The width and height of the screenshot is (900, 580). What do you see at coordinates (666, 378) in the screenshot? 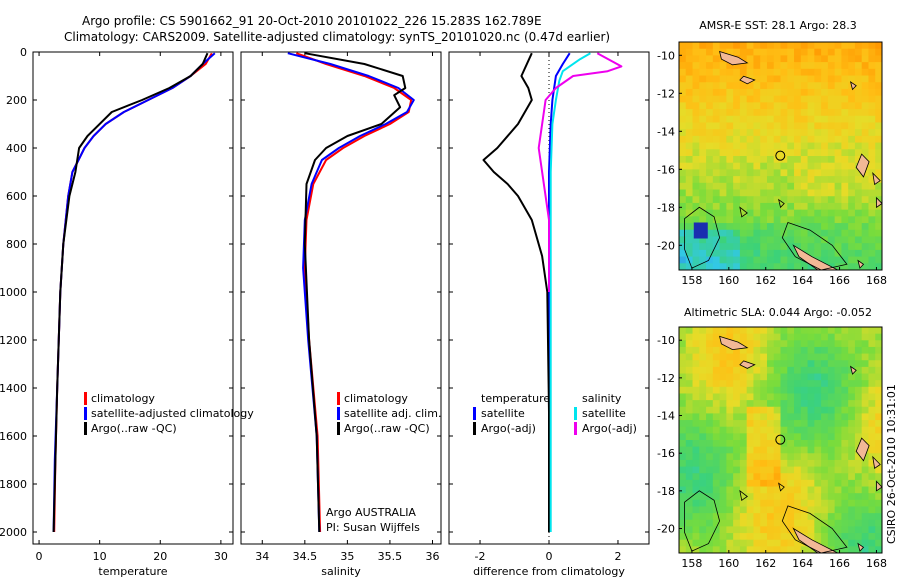
I see `y-tick-label: -12` at bounding box center [666, 378].